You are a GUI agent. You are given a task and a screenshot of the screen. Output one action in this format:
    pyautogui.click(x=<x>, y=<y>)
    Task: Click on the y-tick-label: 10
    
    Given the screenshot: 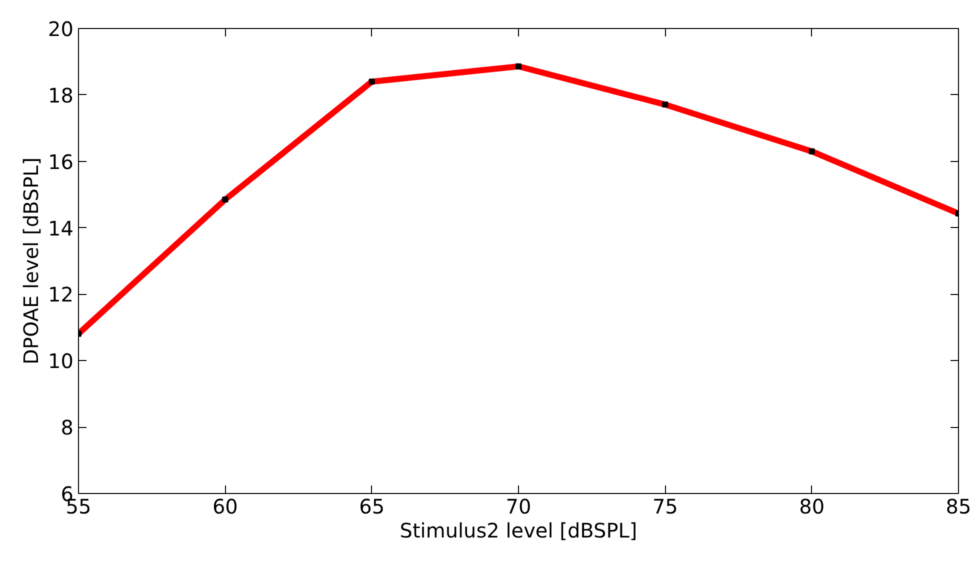 What is the action you would take?
    pyautogui.click(x=61, y=361)
    